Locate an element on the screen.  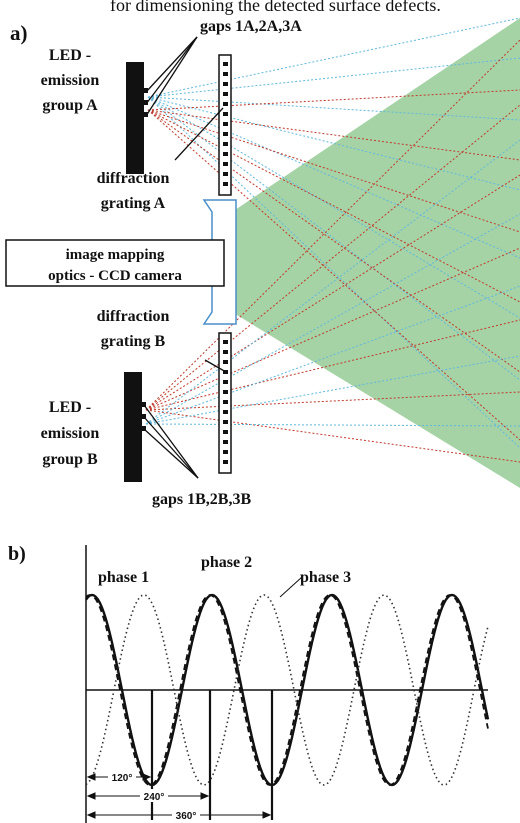
camera-box is located at coordinates (115, 263).